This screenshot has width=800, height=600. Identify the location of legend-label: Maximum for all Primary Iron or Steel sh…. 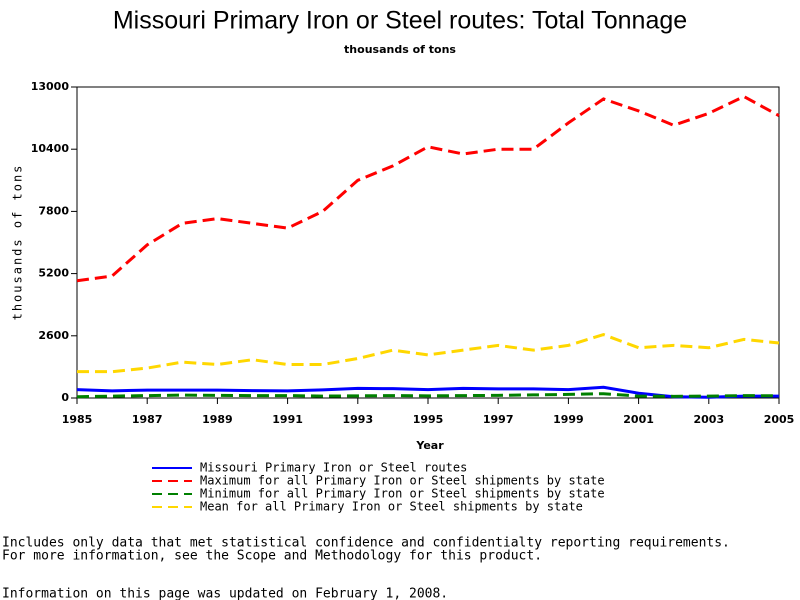
(402, 481).